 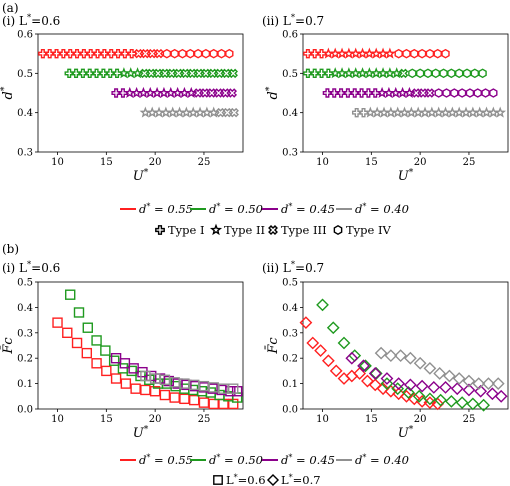 I want to click on legend-marker-x, so click(x=273, y=230).